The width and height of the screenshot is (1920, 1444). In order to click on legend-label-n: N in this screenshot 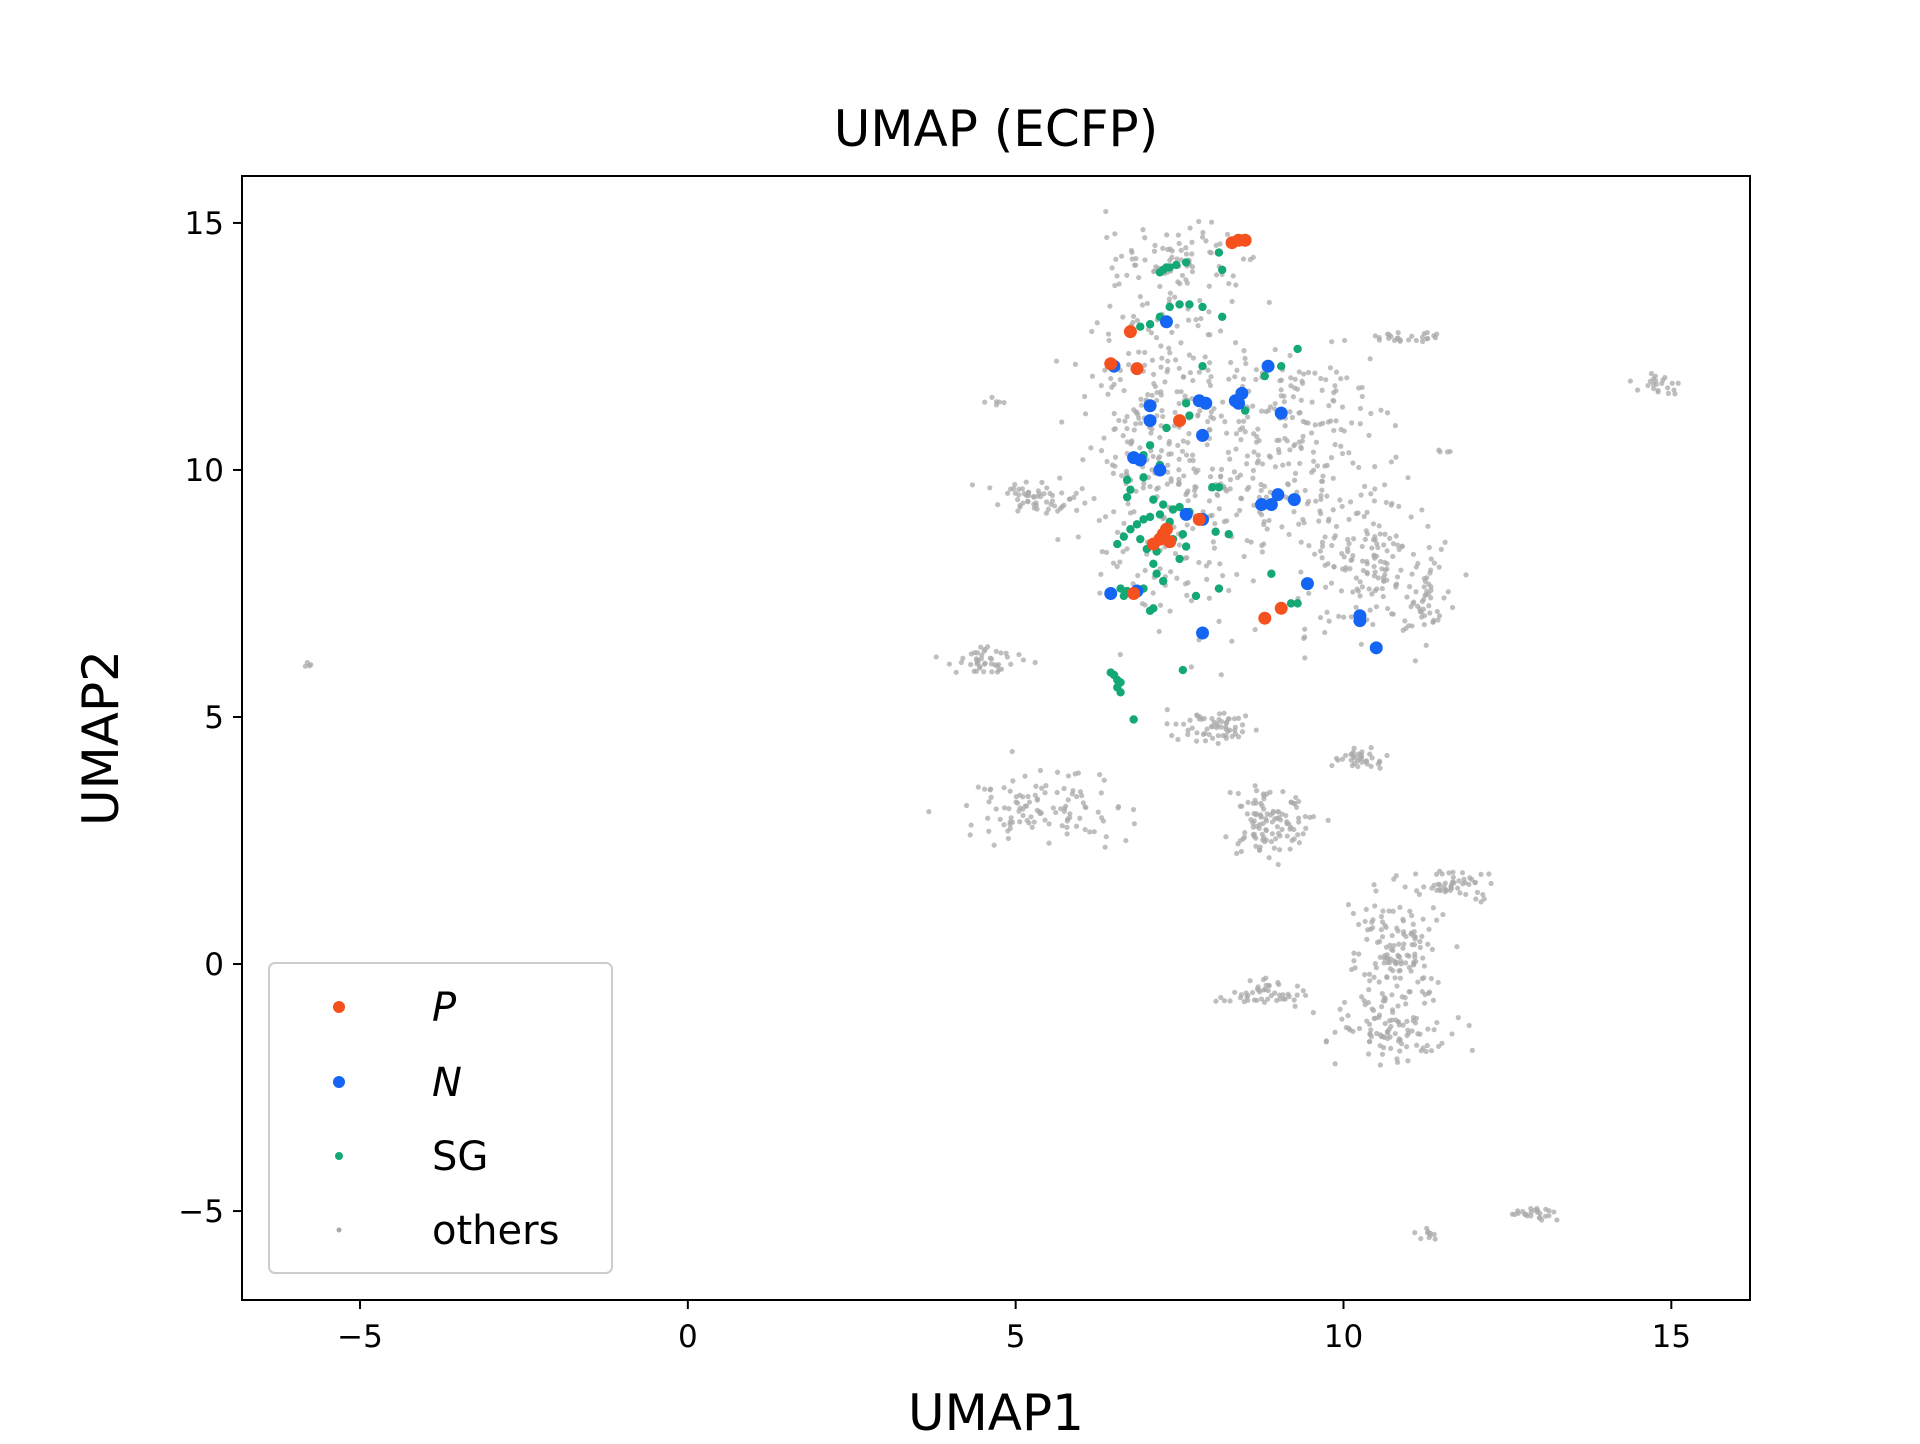, I will do `click(447, 1083)`.